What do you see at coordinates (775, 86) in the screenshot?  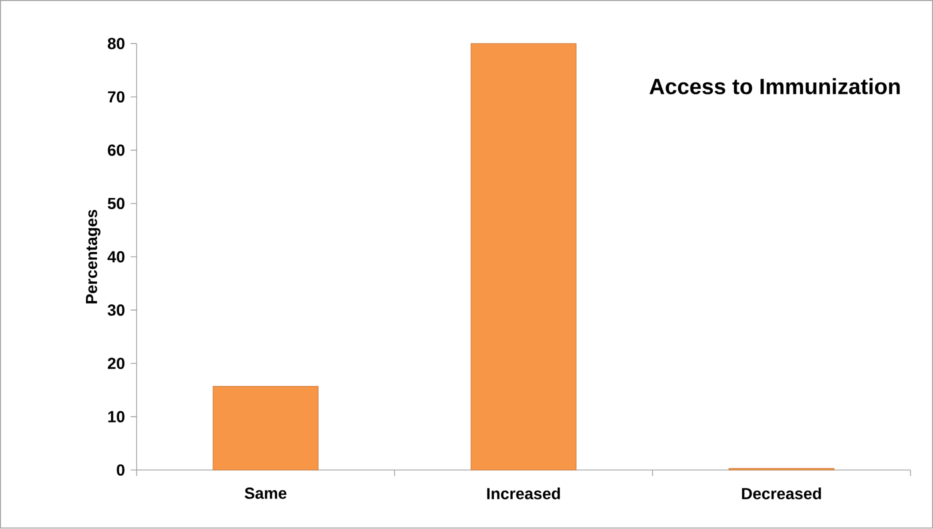 I see `text: Access to Immunization` at bounding box center [775, 86].